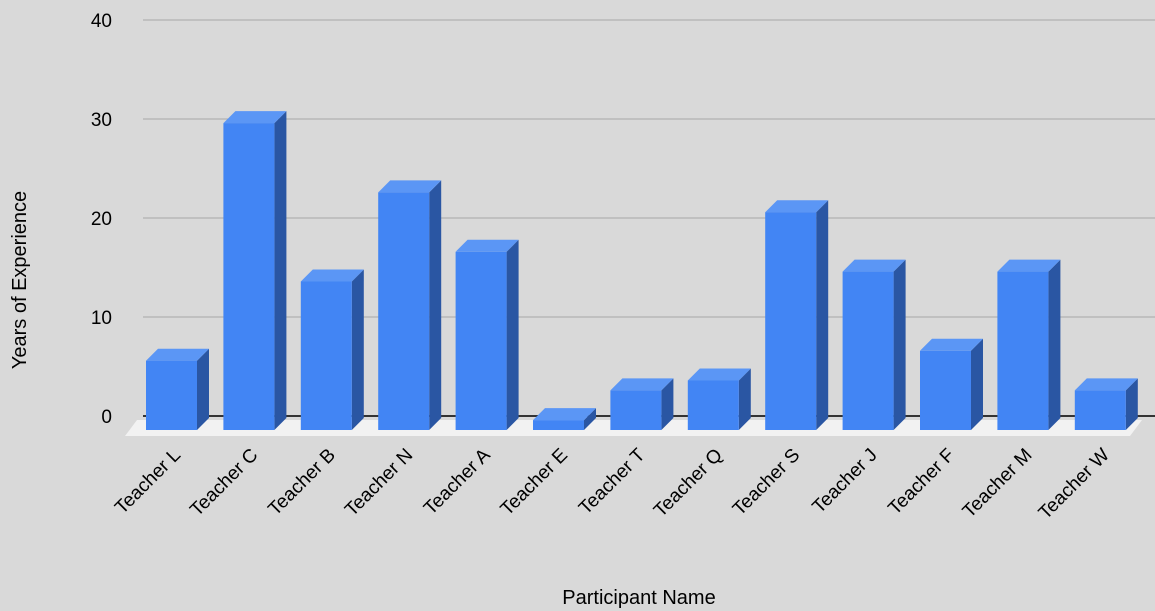  I want to click on x-tick-label: Teacher L, so click(148, 482).